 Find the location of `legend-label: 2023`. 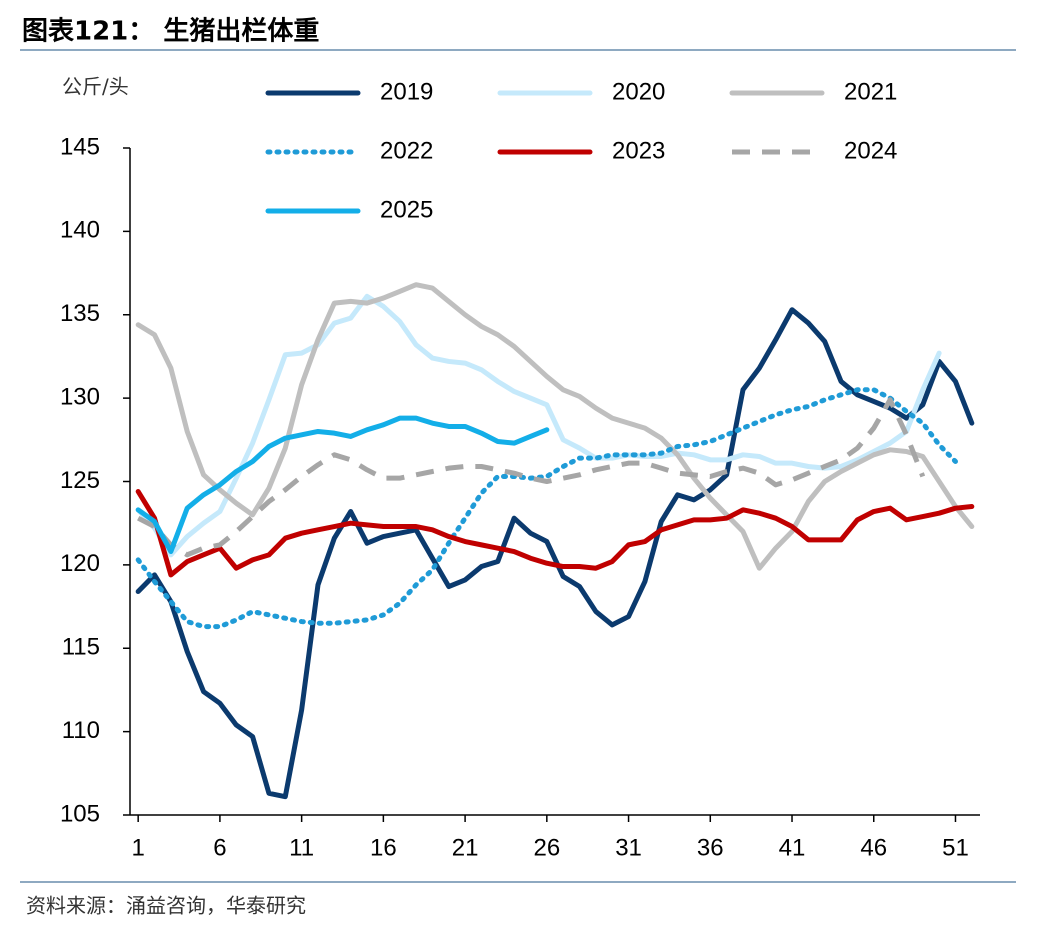

legend-label: 2023 is located at coordinates (638, 150).